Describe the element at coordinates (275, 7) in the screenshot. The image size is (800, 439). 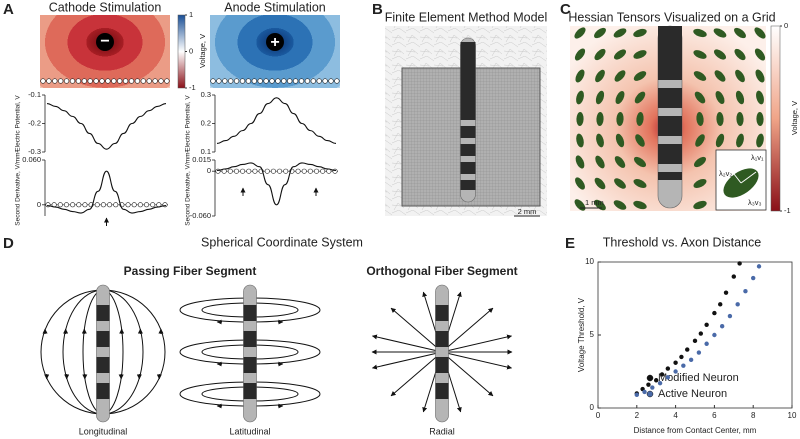
I see `panel-title: Anode Stimulation` at that location.